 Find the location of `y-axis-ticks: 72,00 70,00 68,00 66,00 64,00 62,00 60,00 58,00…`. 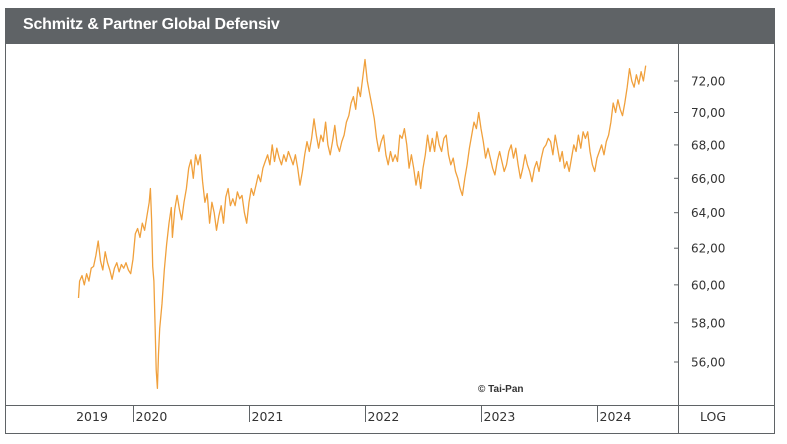

y-axis-ticks: 72,00 70,00 68,00 66,00 64,00 62,00 60,00 58,00… is located at coordinates (699, 222).